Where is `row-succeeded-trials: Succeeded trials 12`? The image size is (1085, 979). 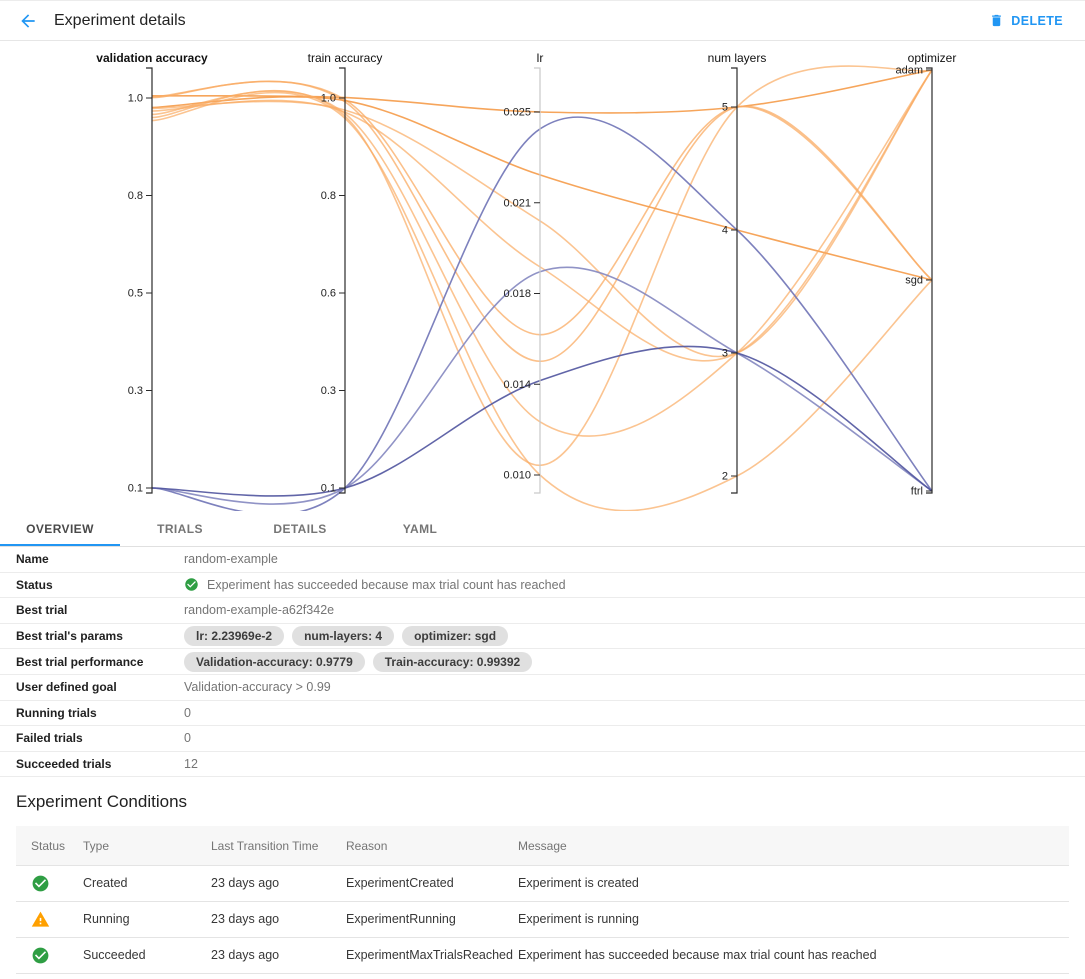
row-succeeded-trials: Succeeded trials 12 is located at coordinates (542, 765).